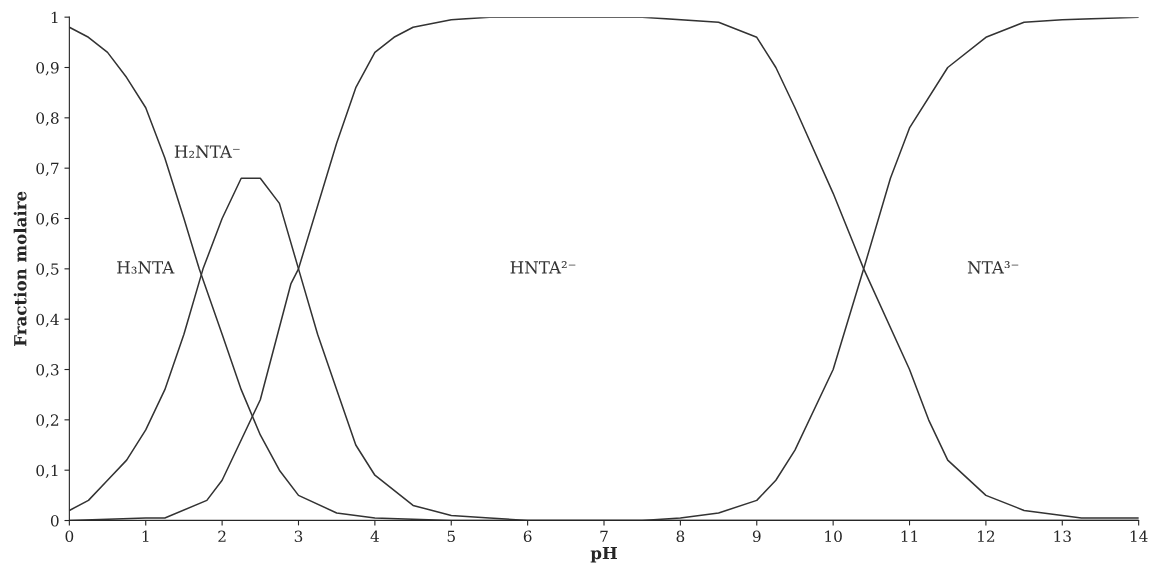  I want to click on x-tick-label: 12, so click(986, 536).